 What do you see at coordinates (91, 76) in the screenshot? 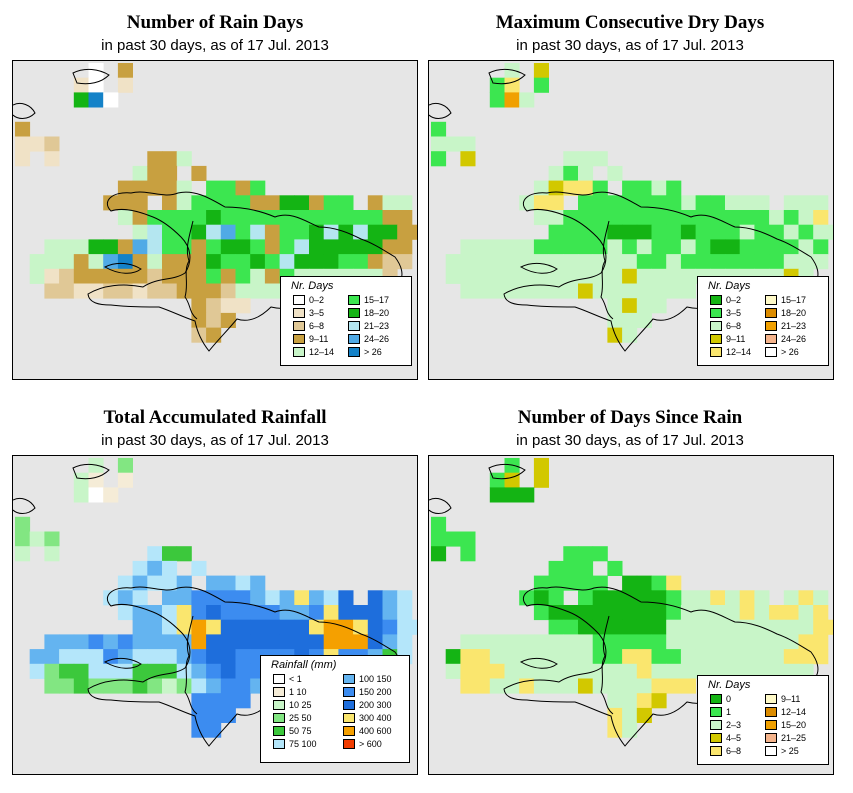
I see `island-outline` at bounding box center [91, 76].